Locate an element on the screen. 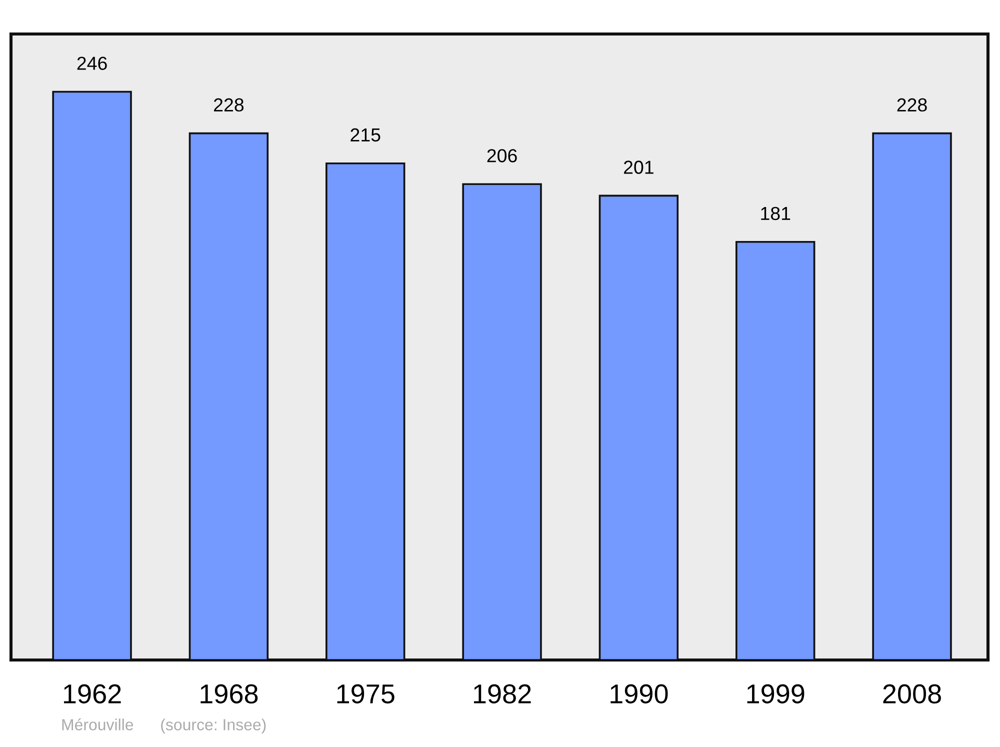  x-tick-label: 1982 is located at coordinates (502, 694).